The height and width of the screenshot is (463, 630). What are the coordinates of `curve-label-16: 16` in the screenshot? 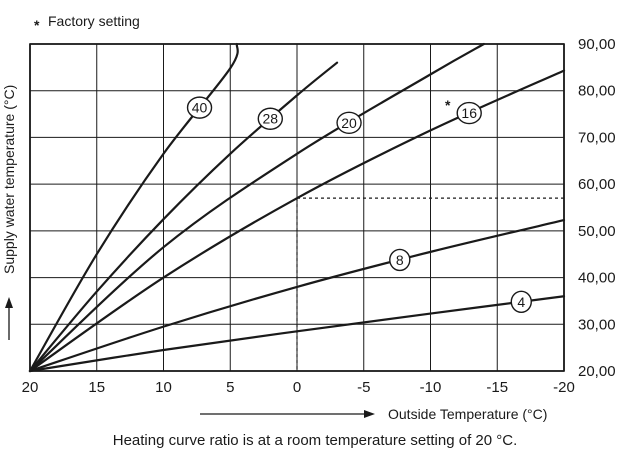 It's located at (469, 113).